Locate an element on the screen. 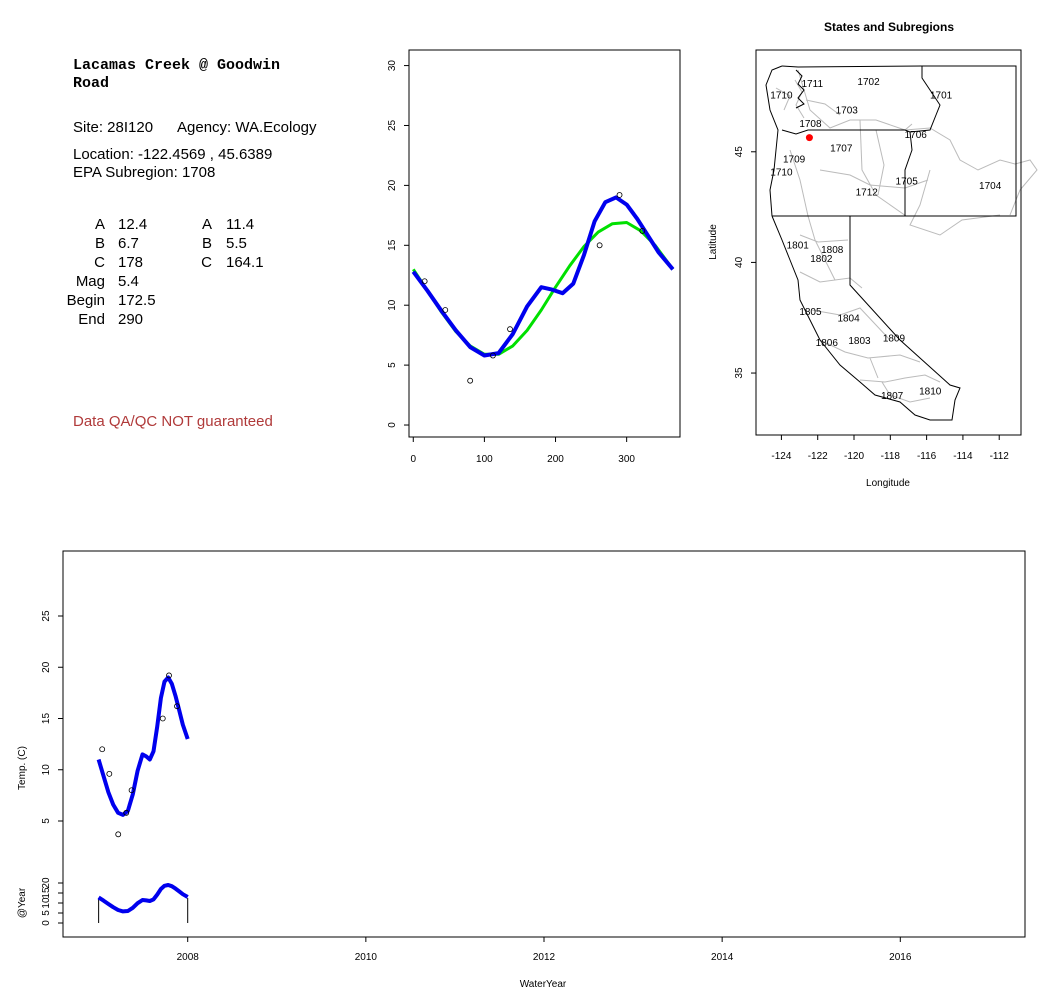  year-y-tick-label: 10 is located at coordinates (46, 903).